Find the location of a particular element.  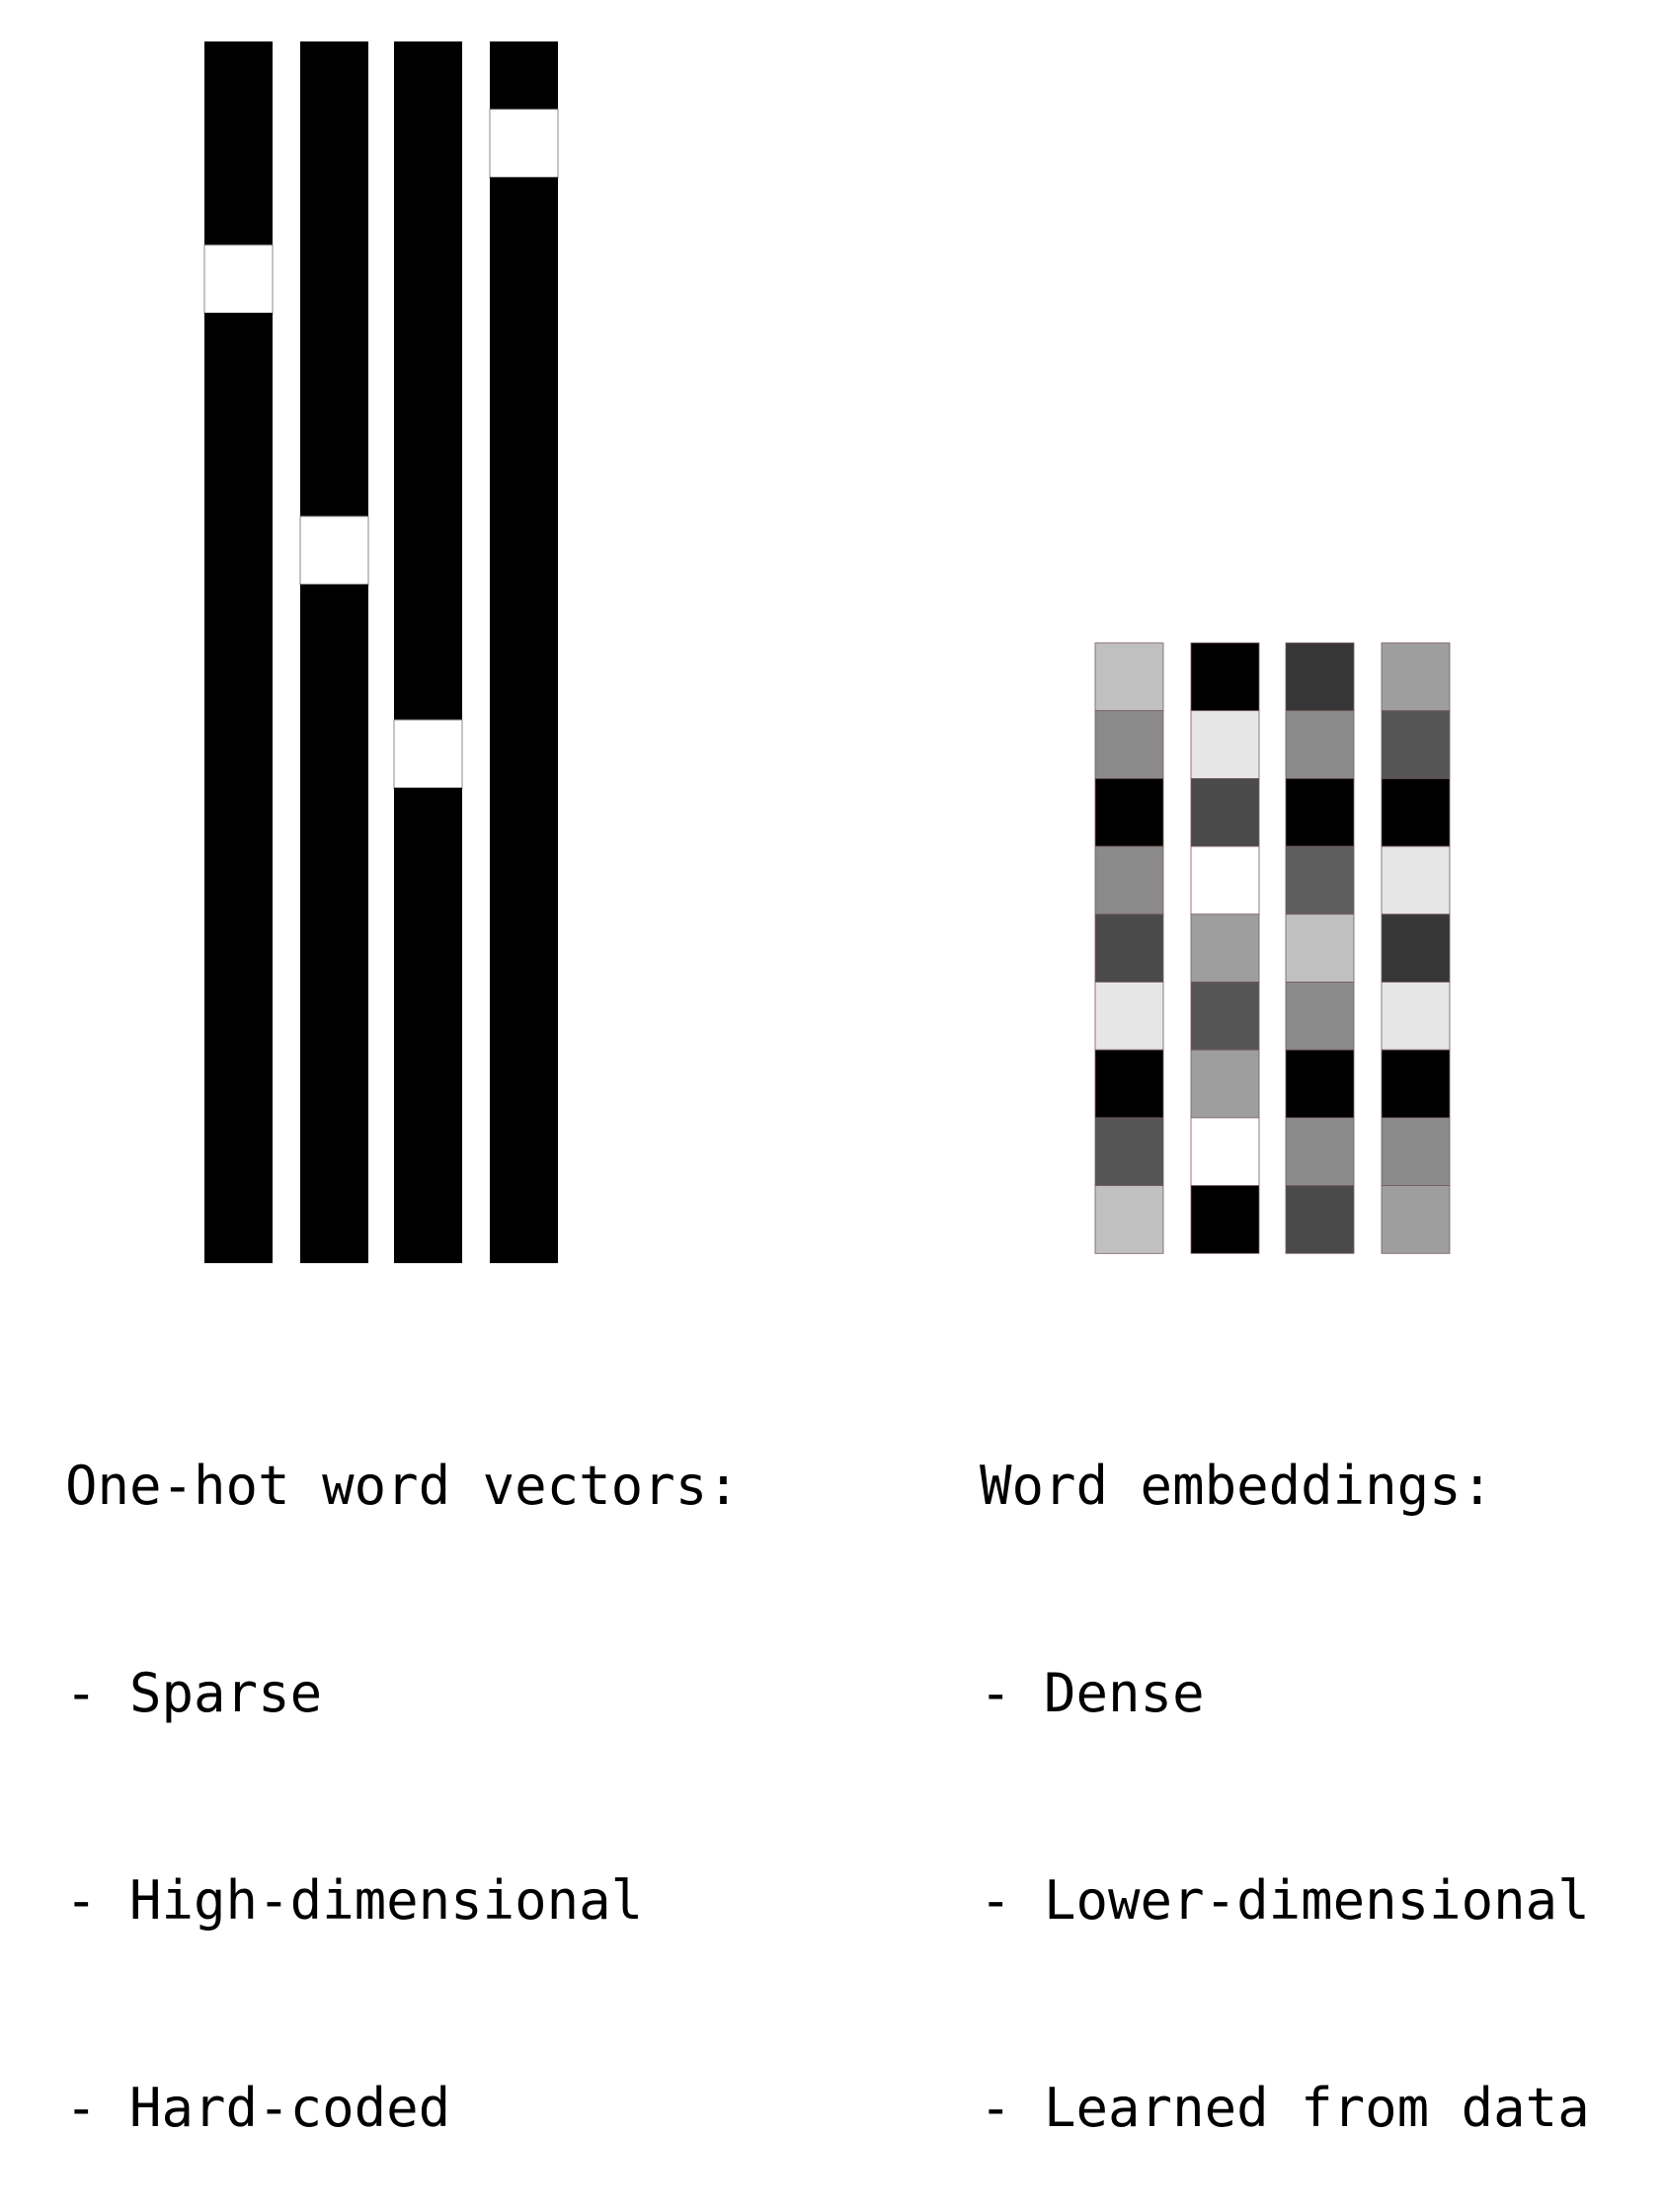

one-hot-vectors-group is located at coordinates (381, 653).